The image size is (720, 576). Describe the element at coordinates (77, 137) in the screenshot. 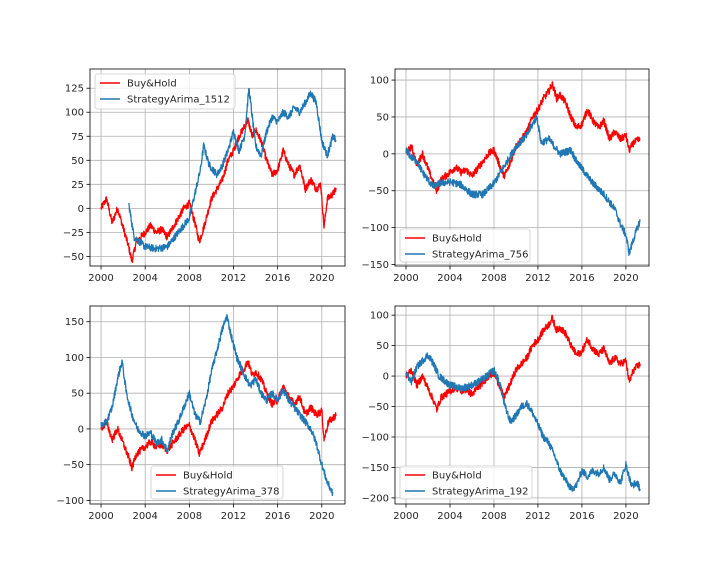

I see `y-tick-label: 75` at that location.